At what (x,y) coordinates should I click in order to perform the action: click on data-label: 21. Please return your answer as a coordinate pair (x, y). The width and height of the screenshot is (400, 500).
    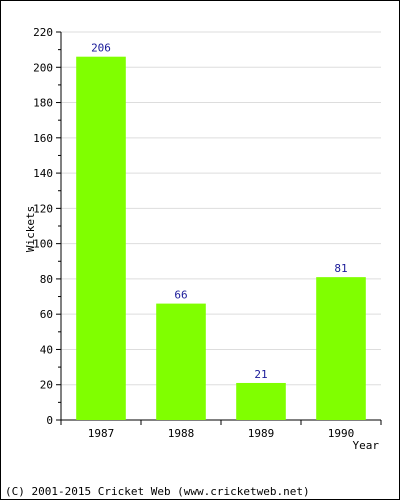
    Looking at the image, I should click on (260, 374).